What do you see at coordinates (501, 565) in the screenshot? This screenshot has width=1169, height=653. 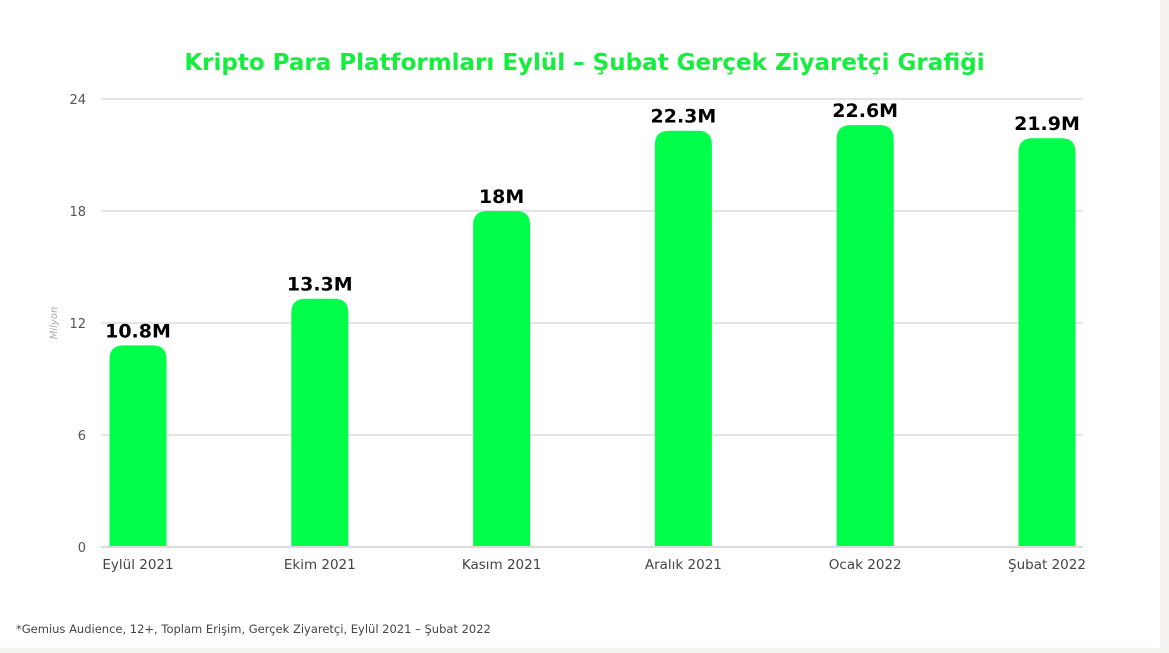 I see `x-tick-label: Kasım 2021` at bounding box center [501, 565].